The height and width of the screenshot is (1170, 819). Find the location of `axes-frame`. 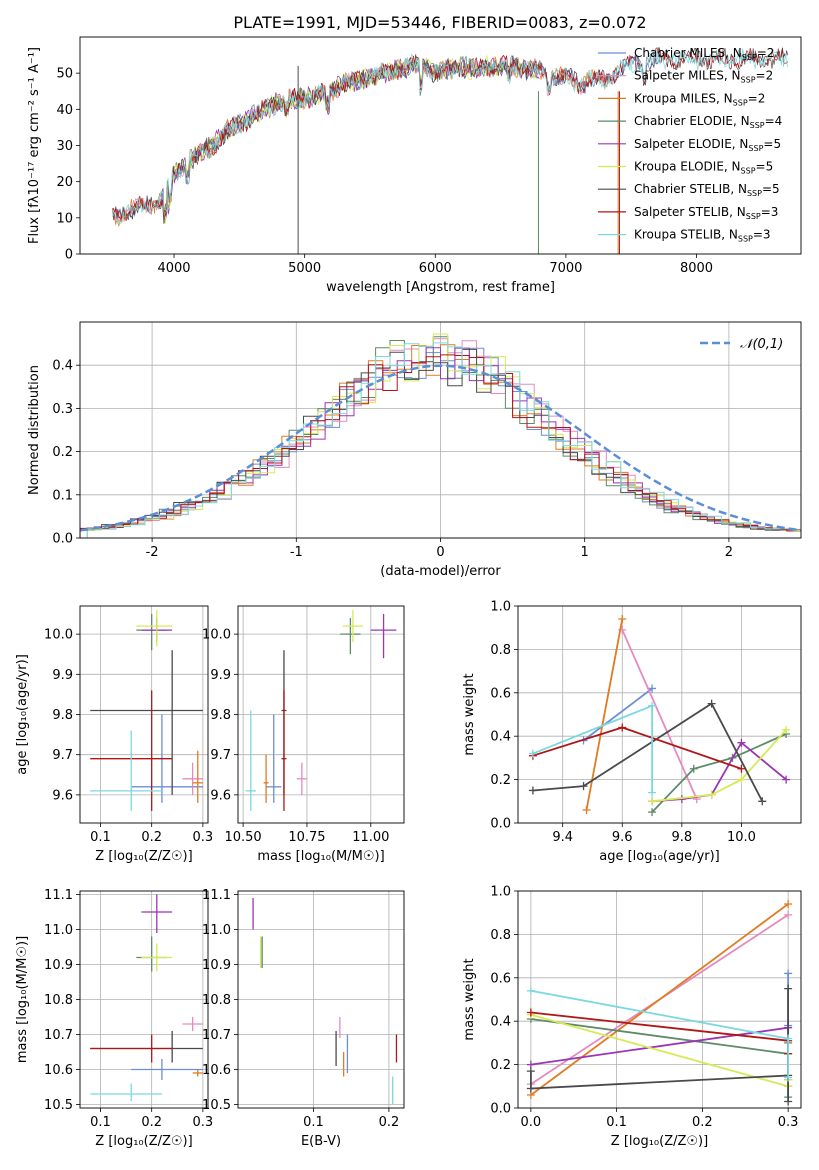

axes-frame is located at coordinates (144, 714).